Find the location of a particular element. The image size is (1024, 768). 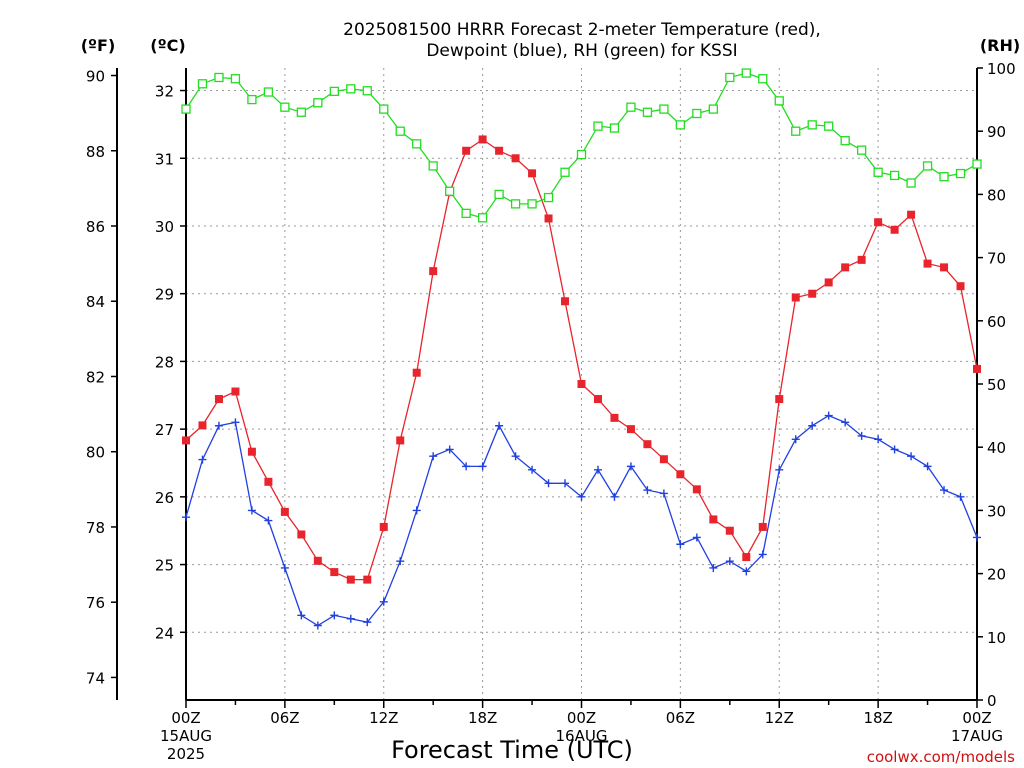

rh-tick-label: 80 is located at coordinates (996, 195).